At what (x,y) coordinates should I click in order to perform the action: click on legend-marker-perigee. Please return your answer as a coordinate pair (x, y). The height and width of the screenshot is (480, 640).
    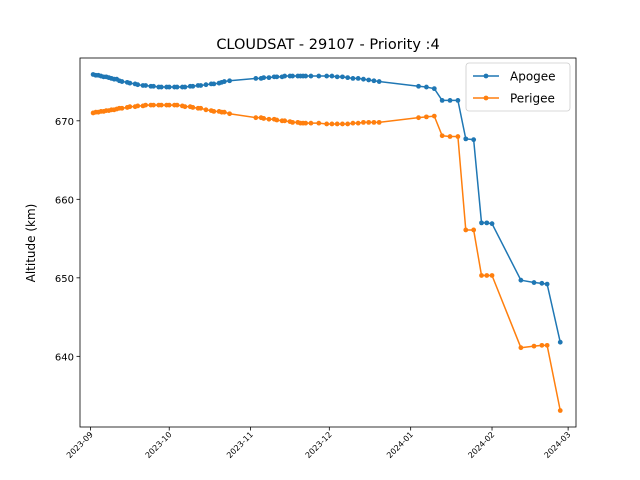
    Looking at the image, I should click on (486, 98).